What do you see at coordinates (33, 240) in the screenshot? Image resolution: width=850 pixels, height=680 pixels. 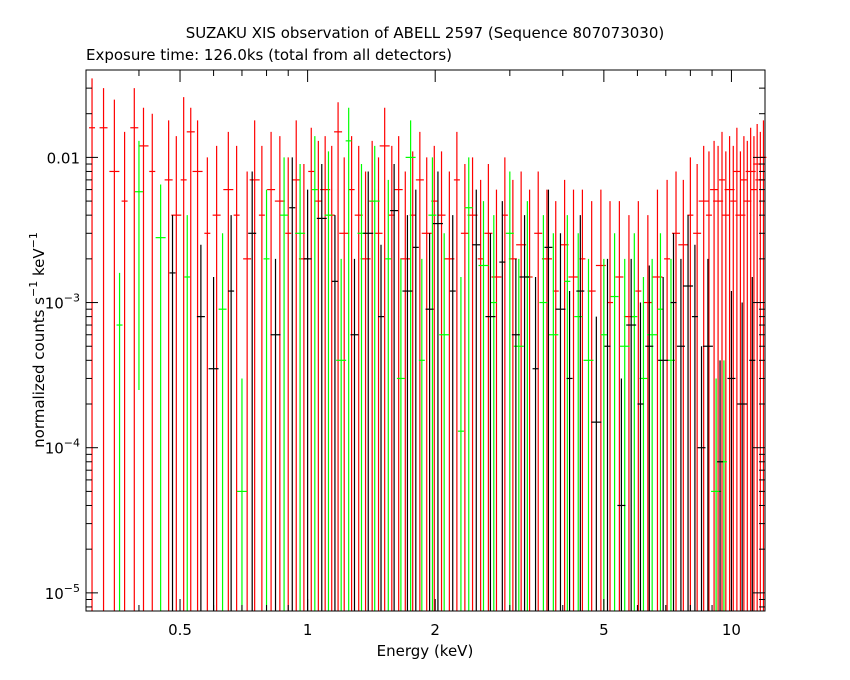 I see `y-axis-label-sup2: −1` at bounding box center [33, 240].